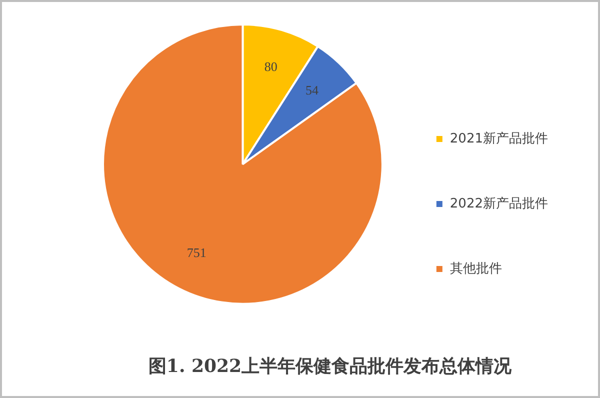 This screenshot has height=398, width=600. What do you see at coordinates (312, 90) in the screenshot?
I see `data-label: 54` at bounding box center [312, 90].